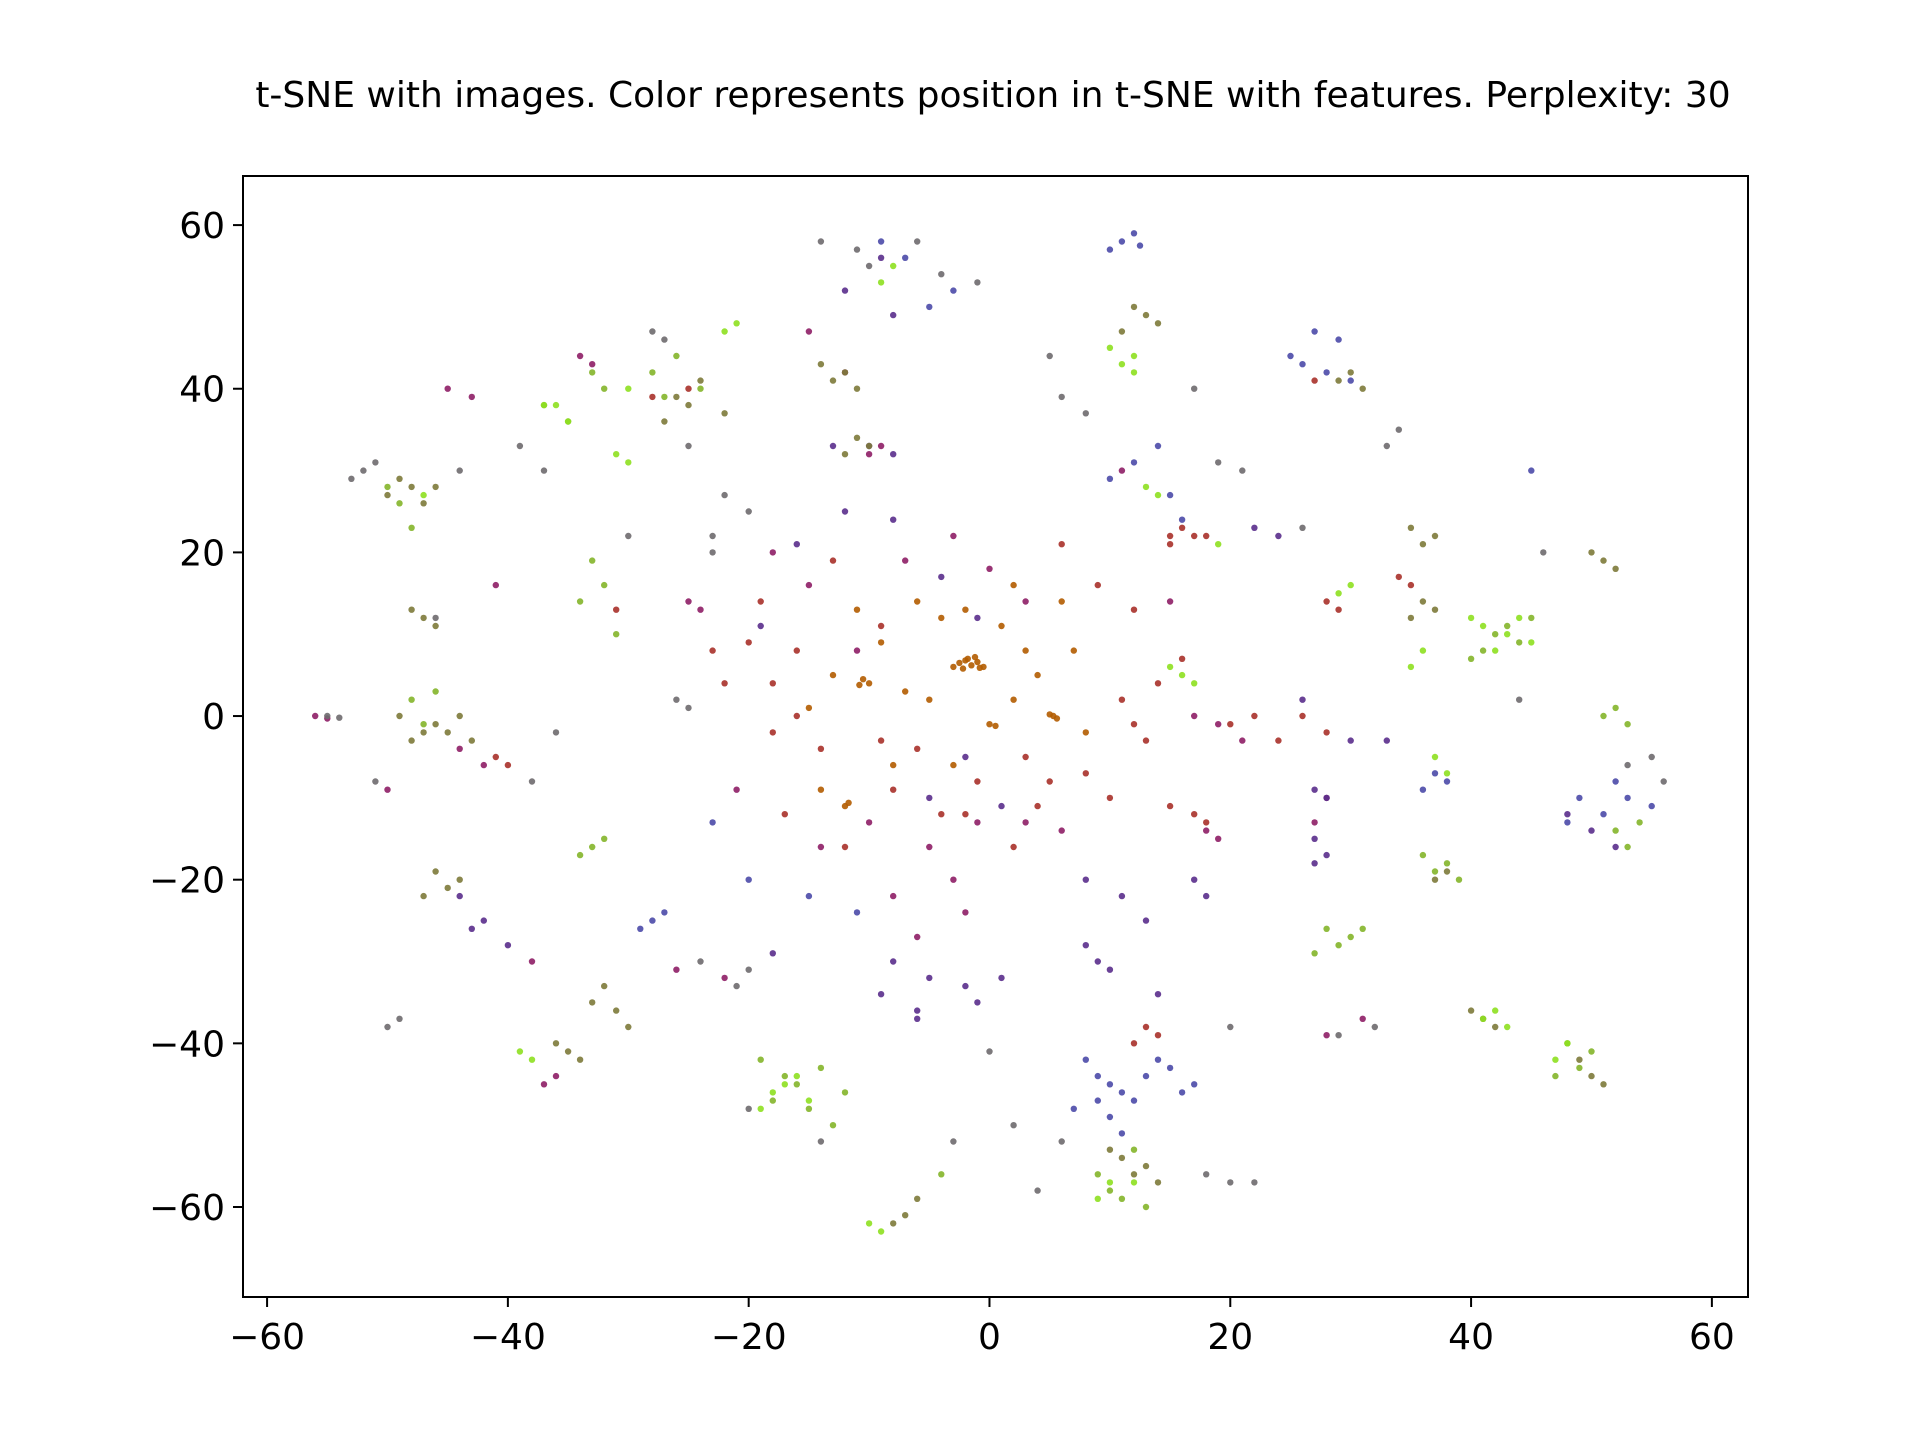 Image resolution: width=1920 pixels, height=1440 pixels. I want to click on y-tick-label: 40, so click(202, 390).